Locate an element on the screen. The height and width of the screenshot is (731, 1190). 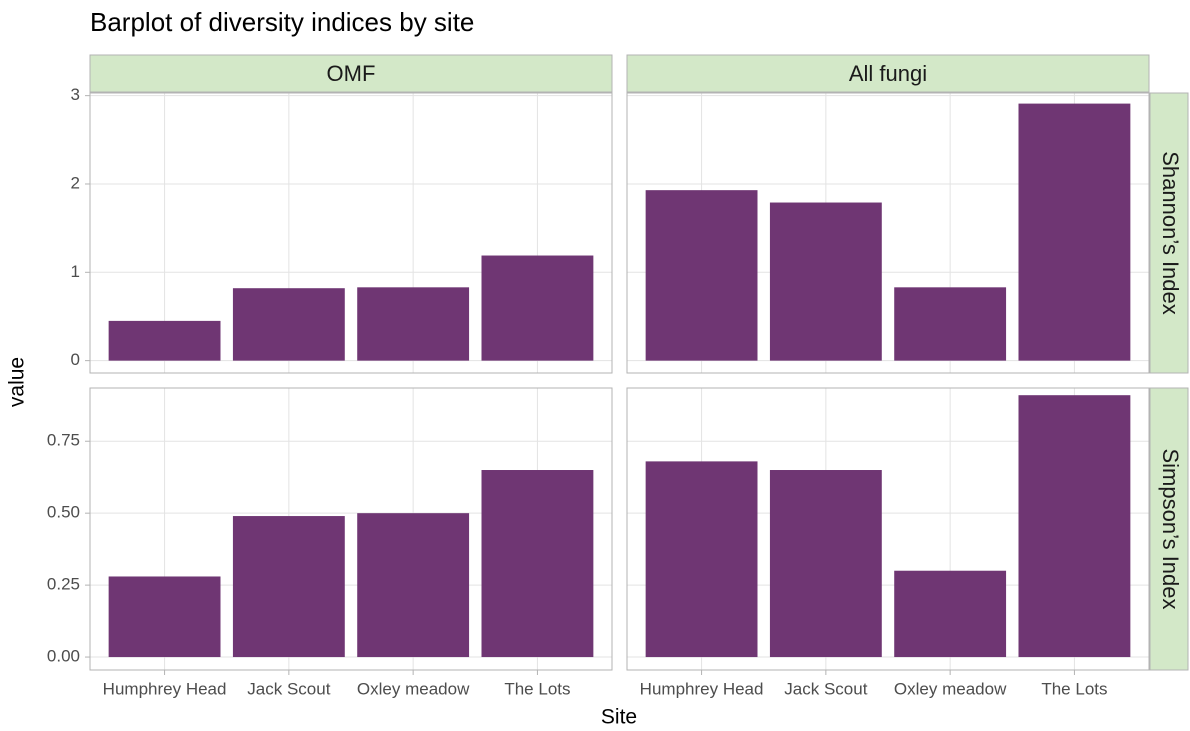
y-tick-label: 0.25 is located at coordinates (63, 584).